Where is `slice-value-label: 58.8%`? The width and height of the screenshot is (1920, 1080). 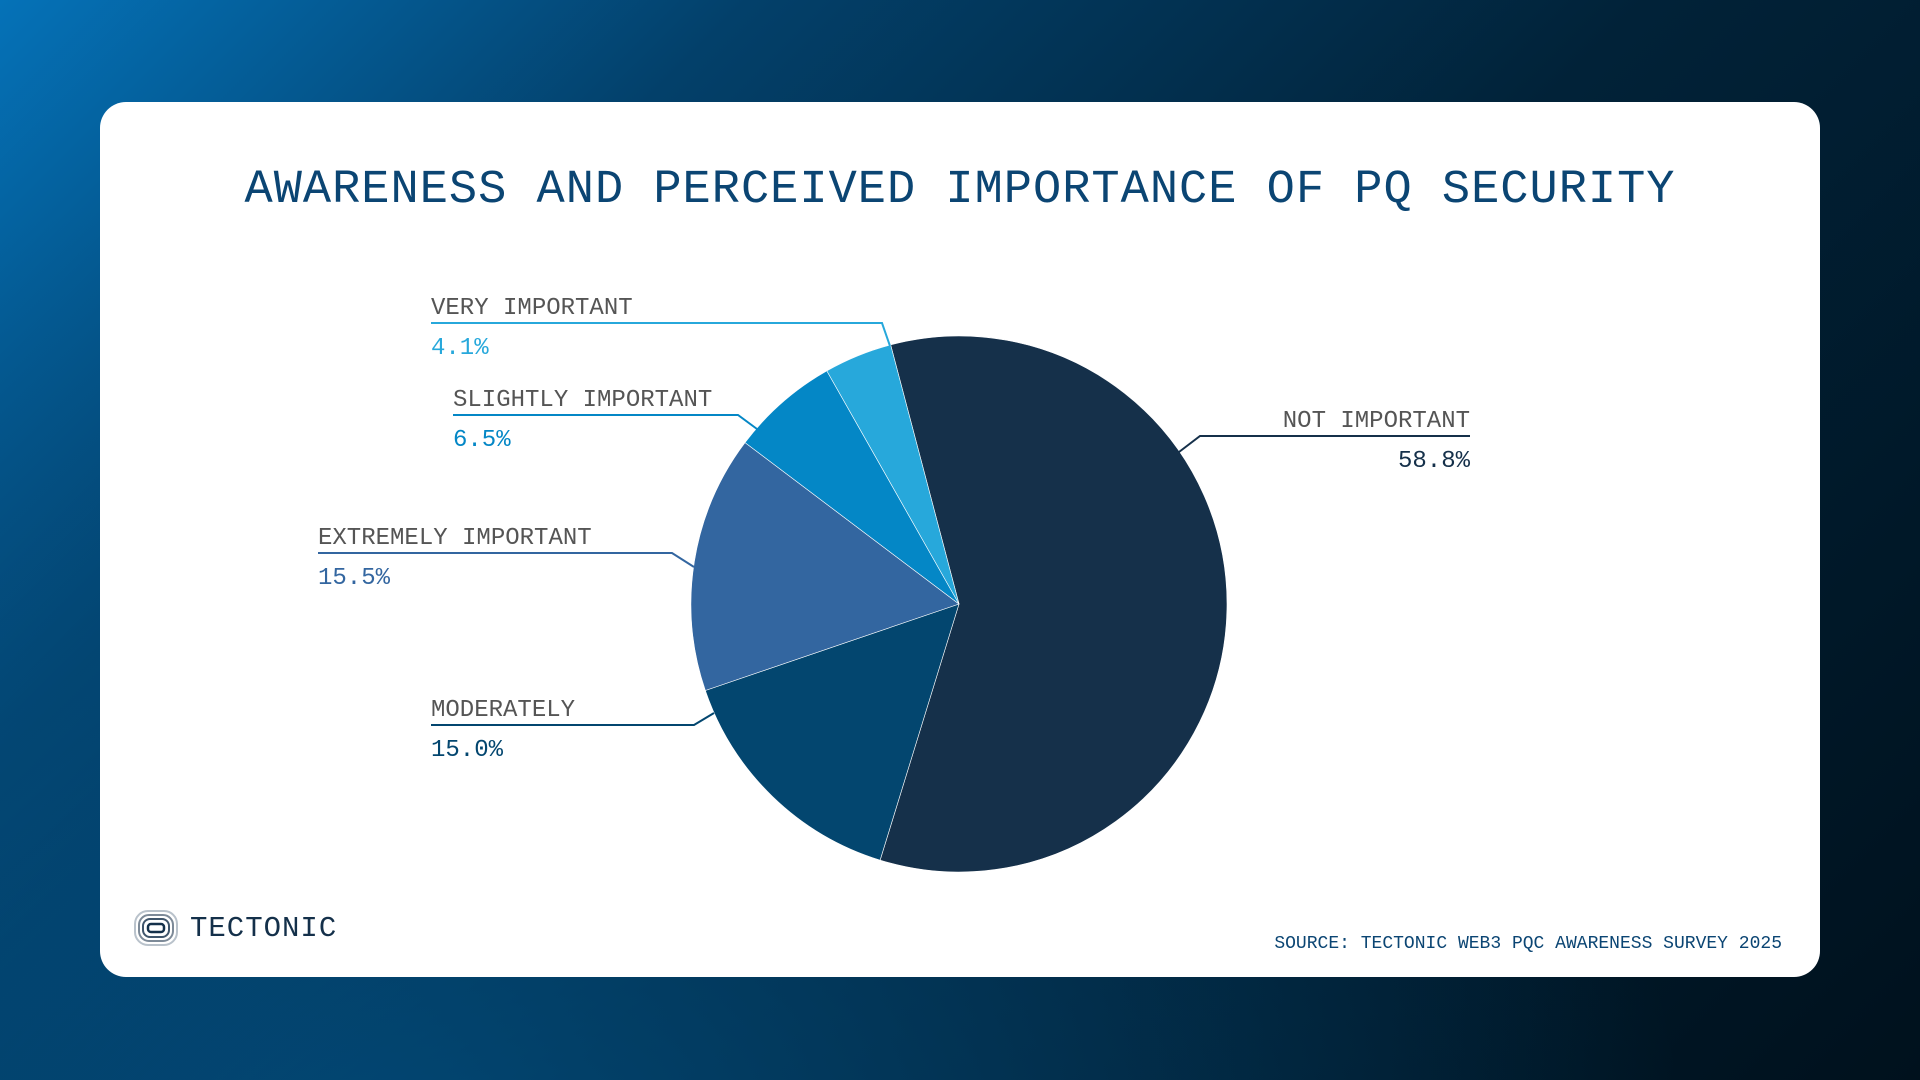
slice-value-label: 58.8% is located at coordinates (1434, 461).